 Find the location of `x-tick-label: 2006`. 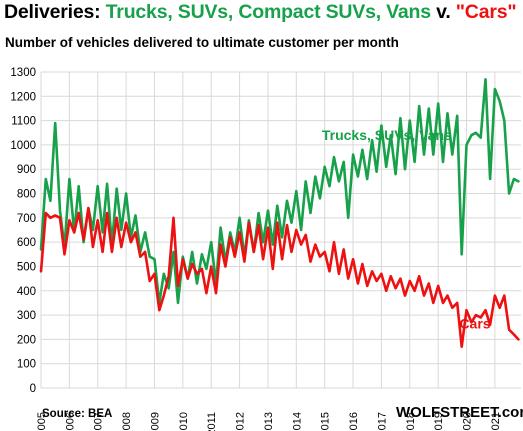

x-tick-label: 2006 is located at coordinates (70, 421).